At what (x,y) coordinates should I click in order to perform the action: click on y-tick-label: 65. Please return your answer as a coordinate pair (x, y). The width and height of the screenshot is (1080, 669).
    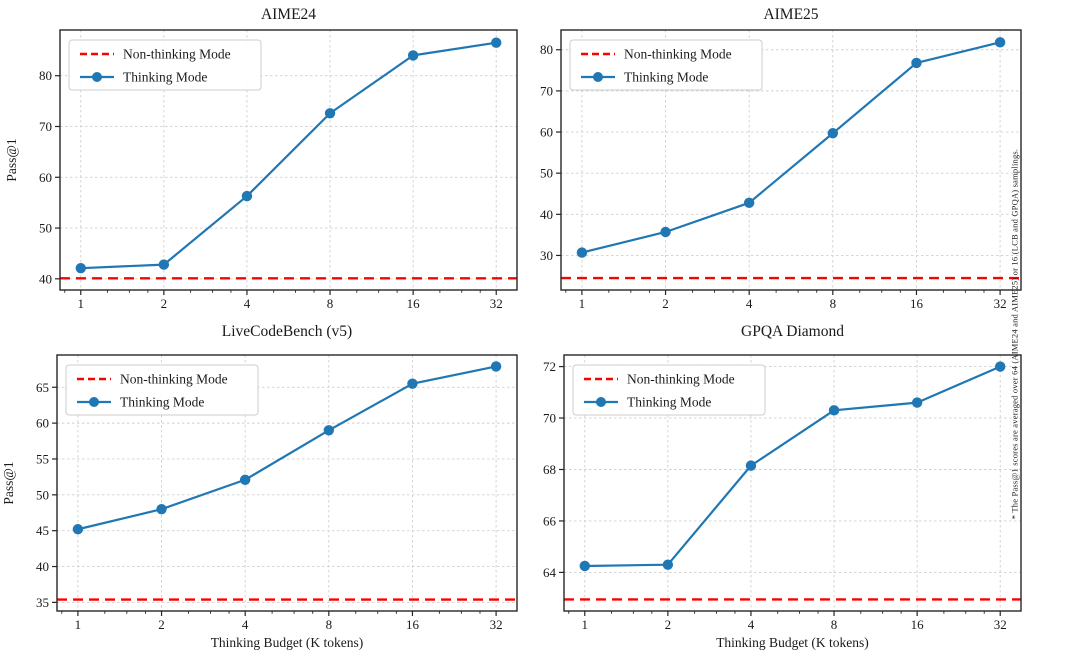
    Looking at the image, I should click on (42, 387).